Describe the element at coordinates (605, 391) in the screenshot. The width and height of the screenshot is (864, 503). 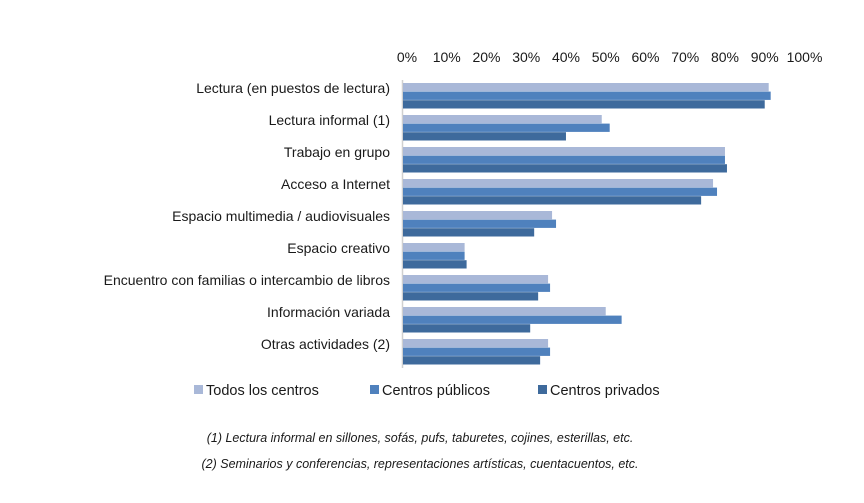
I see `legend-label: Centros privados` at that location.